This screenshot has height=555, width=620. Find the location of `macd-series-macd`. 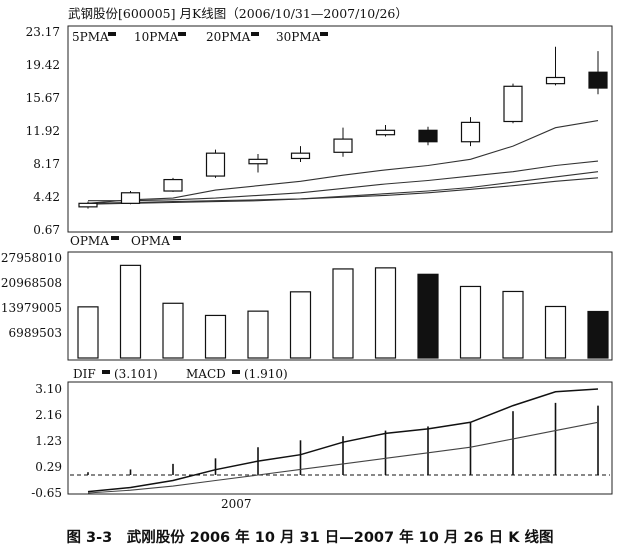

macd-series-macd is located at coordinates (343, 457).